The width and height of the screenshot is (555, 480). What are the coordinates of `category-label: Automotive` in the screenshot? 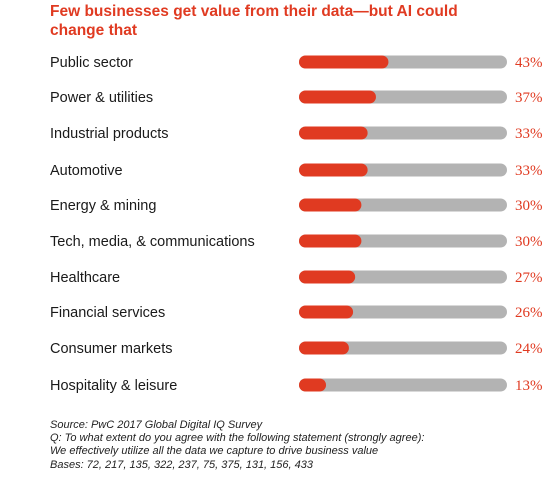 It's located at (86, 171).